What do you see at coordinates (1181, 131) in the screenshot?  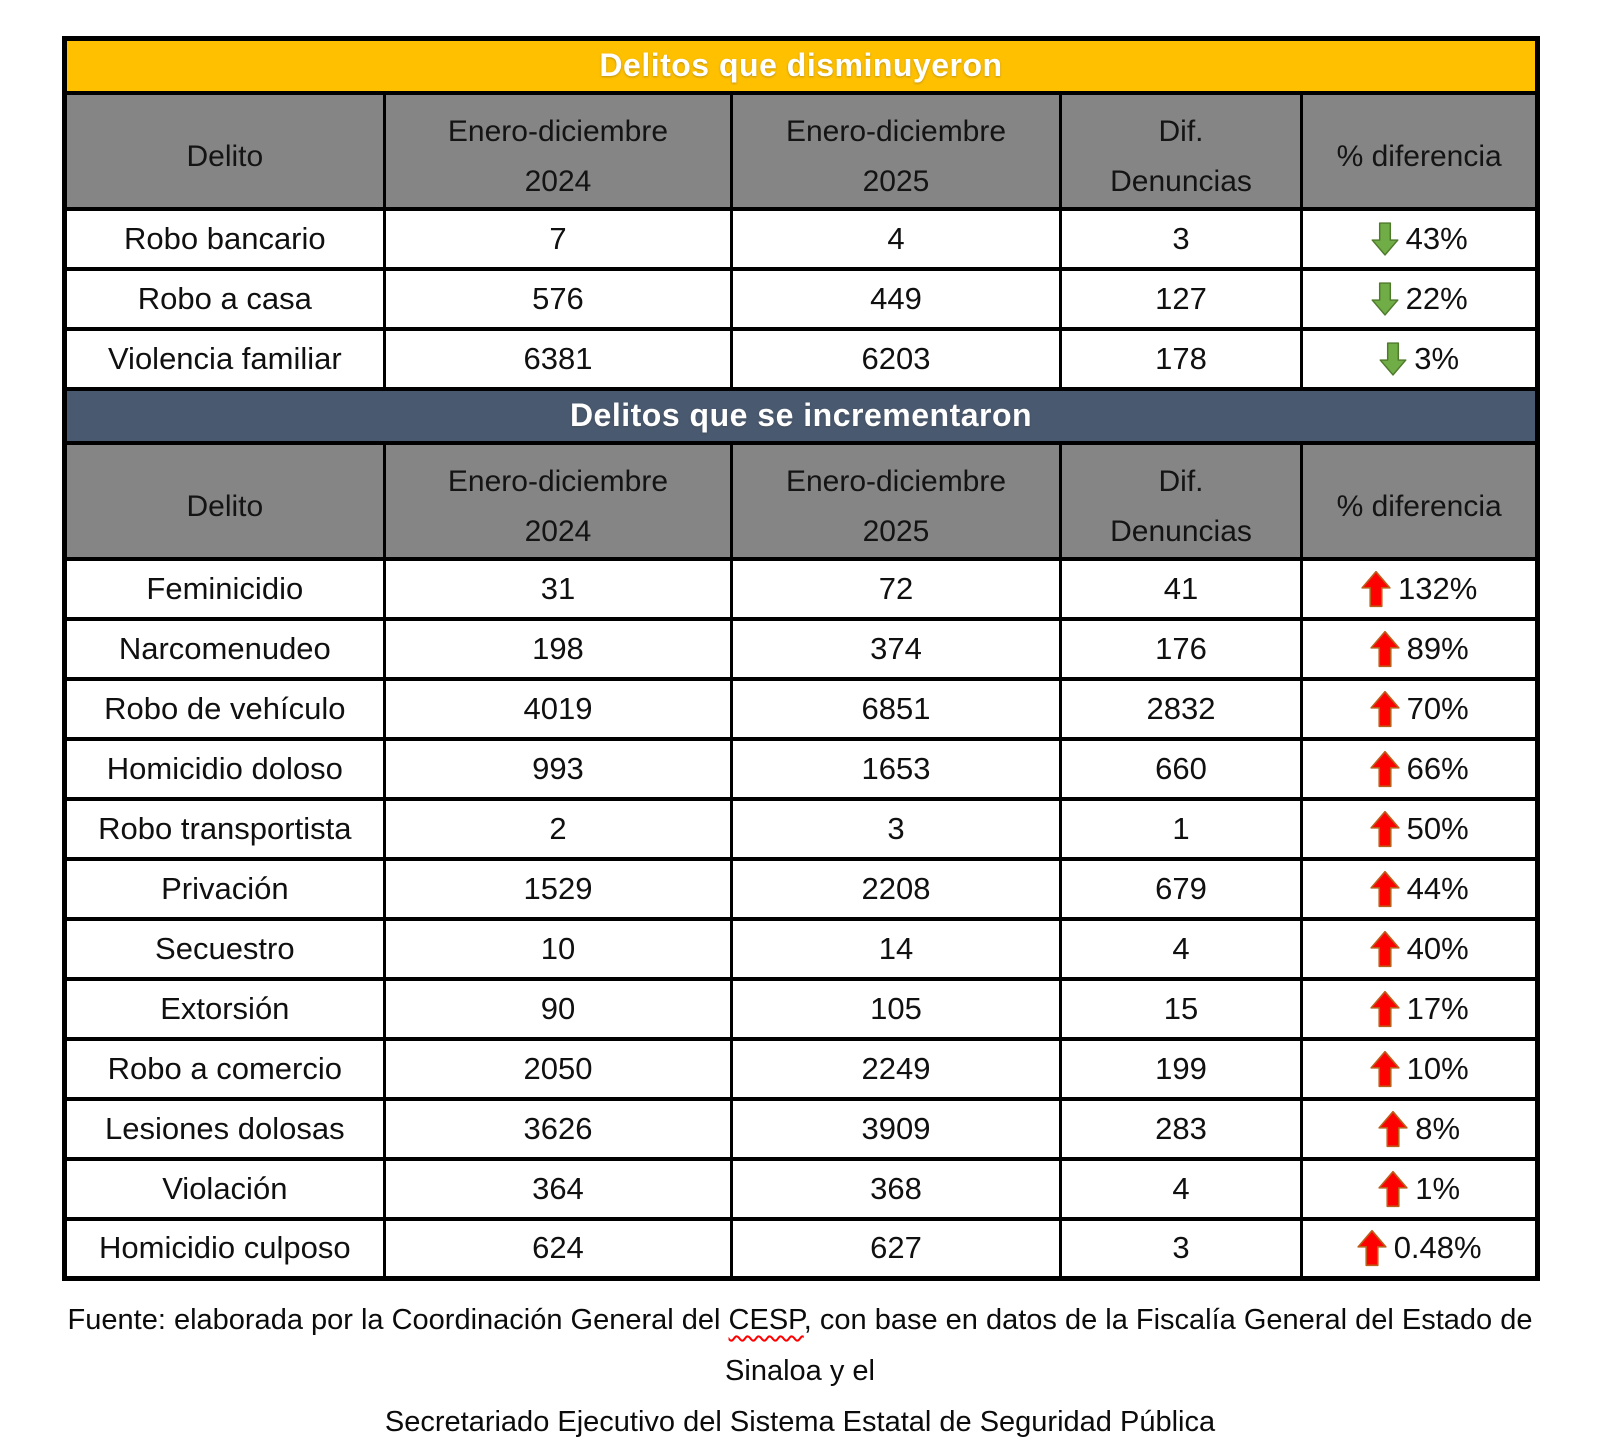 I see `column-header-label: Dif.` at bounding box center [1181, 131].